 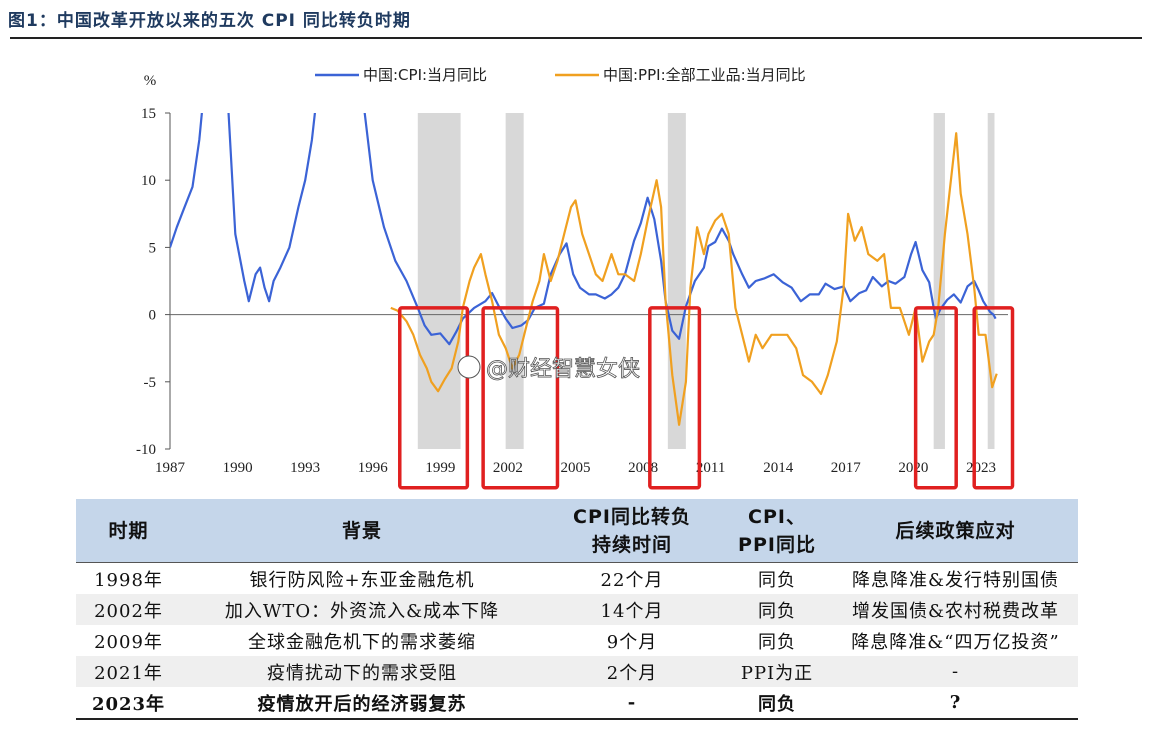 I want to click on table-cell: 2002年, so click(x=128, y=609).